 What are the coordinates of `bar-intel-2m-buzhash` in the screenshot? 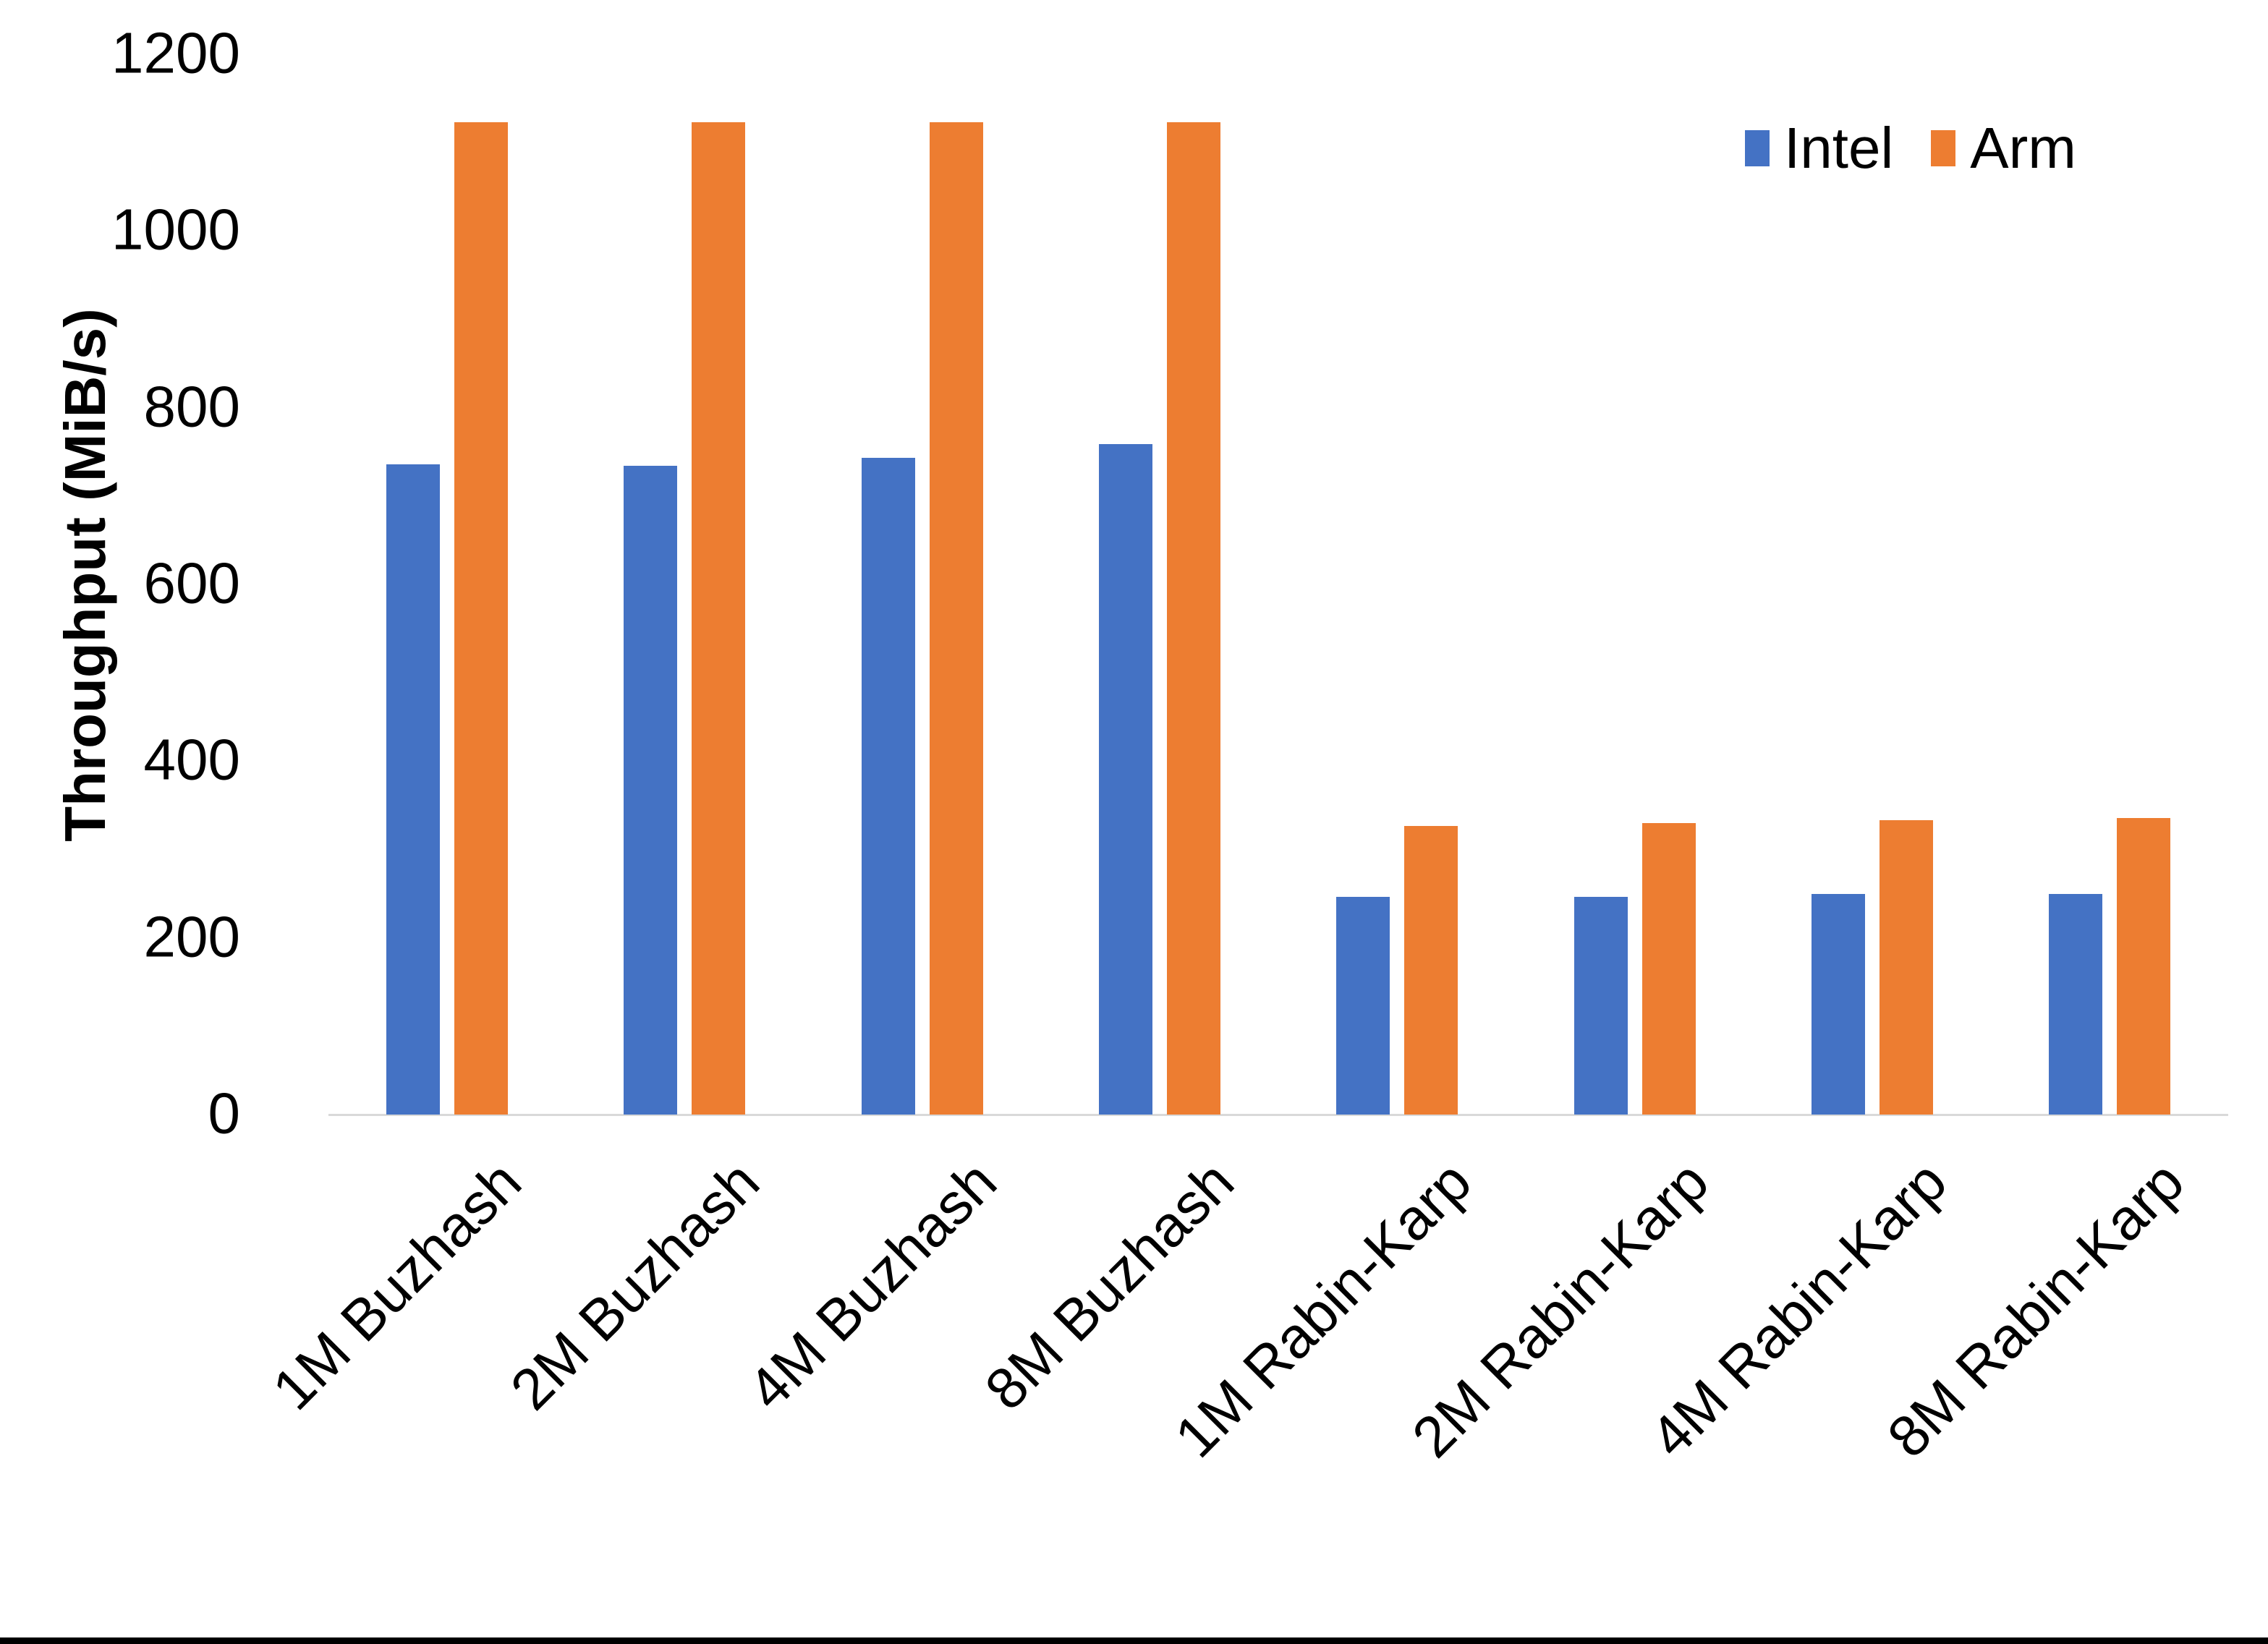 It's located at (651, 790).